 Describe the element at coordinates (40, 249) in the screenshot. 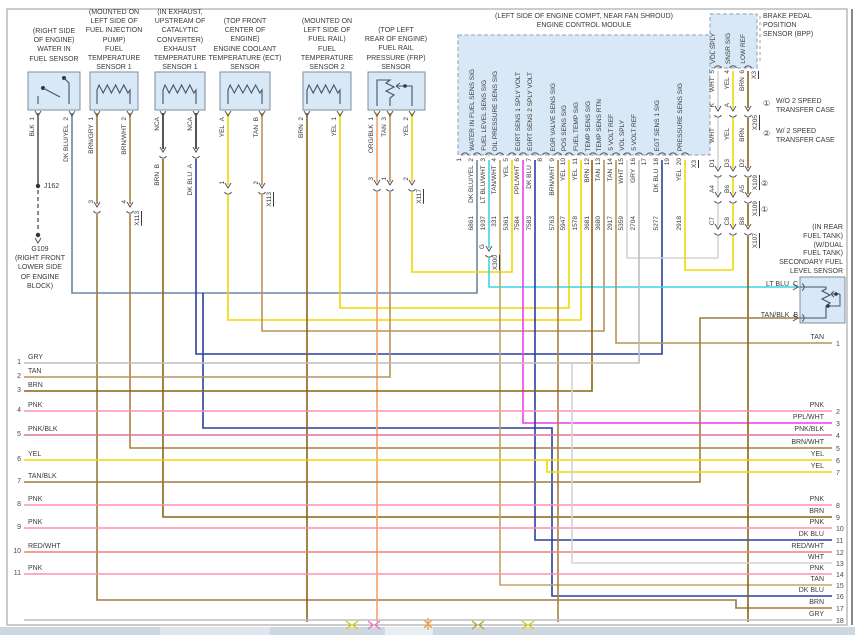

I see `ground-caption-line: G109` at that location.